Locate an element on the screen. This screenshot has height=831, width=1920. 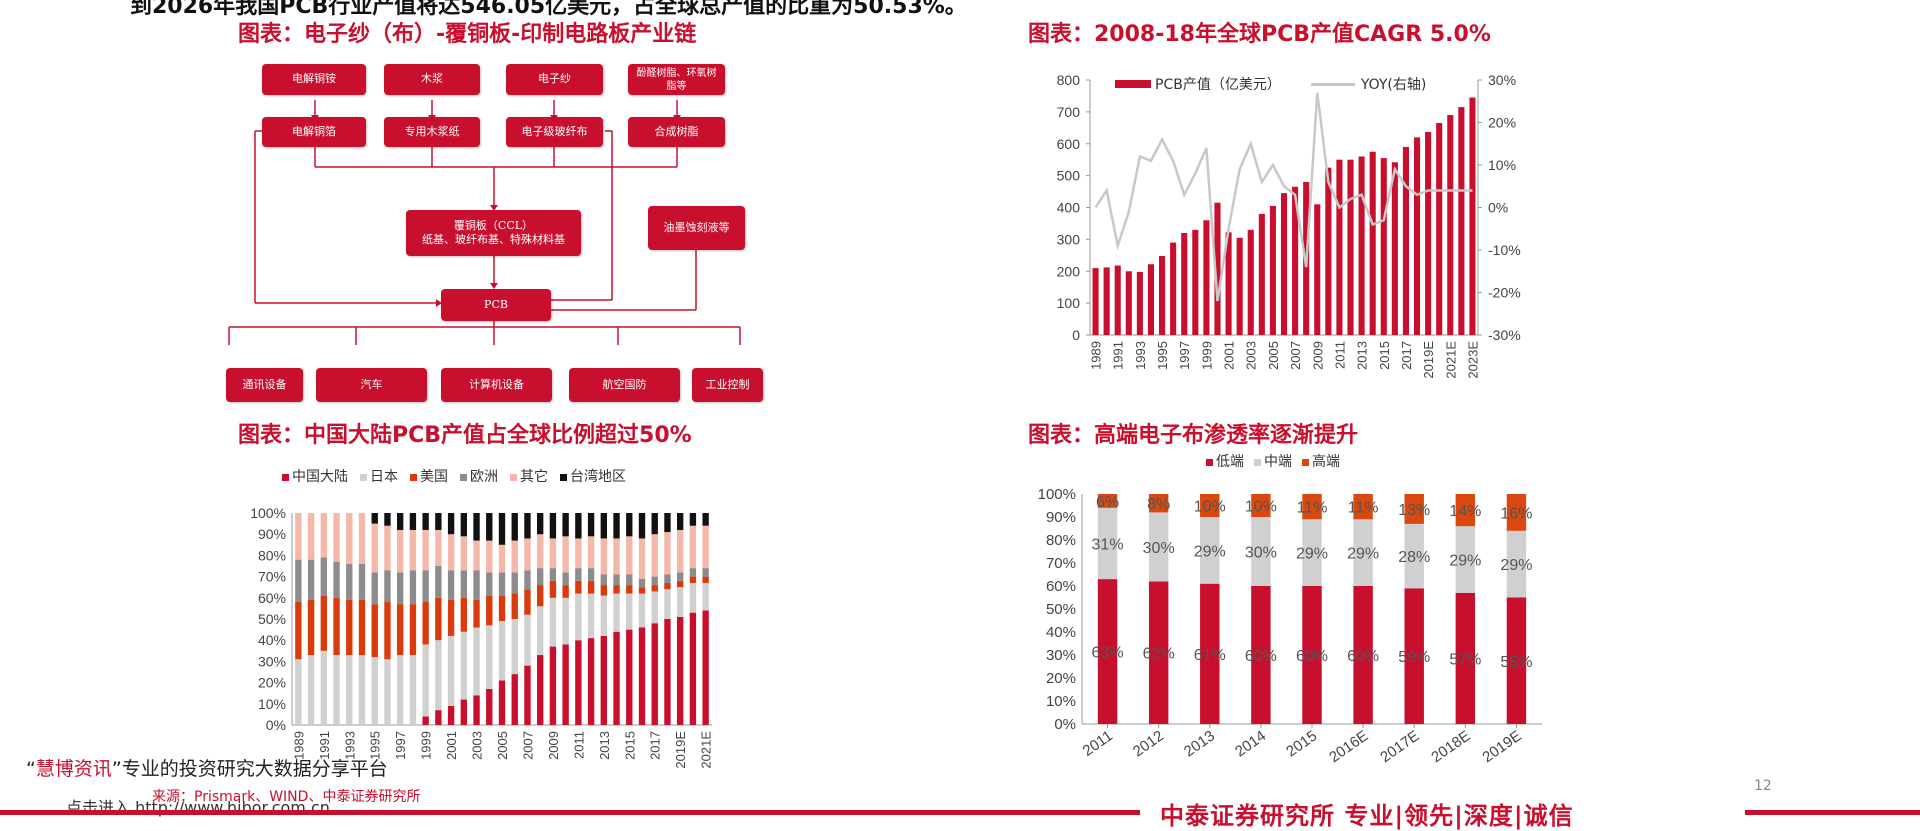
node-app-telecom: 通讯设备 is located at coordinates (264, 385).